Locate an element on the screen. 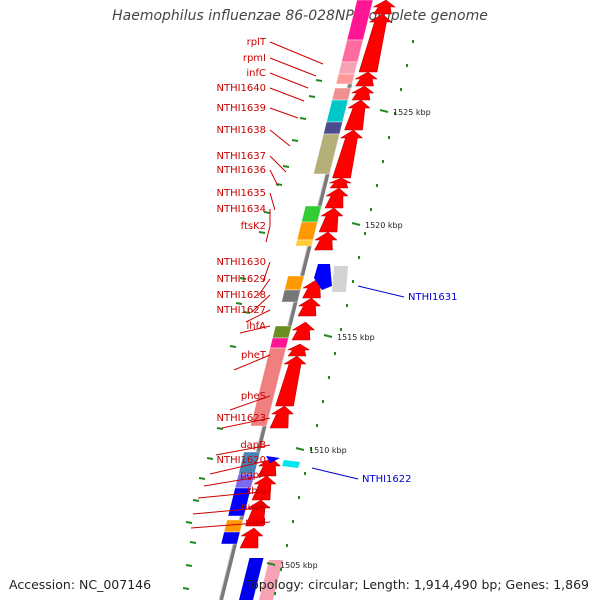  gene-label-thil: thiL is located at coordinates (256, 491).